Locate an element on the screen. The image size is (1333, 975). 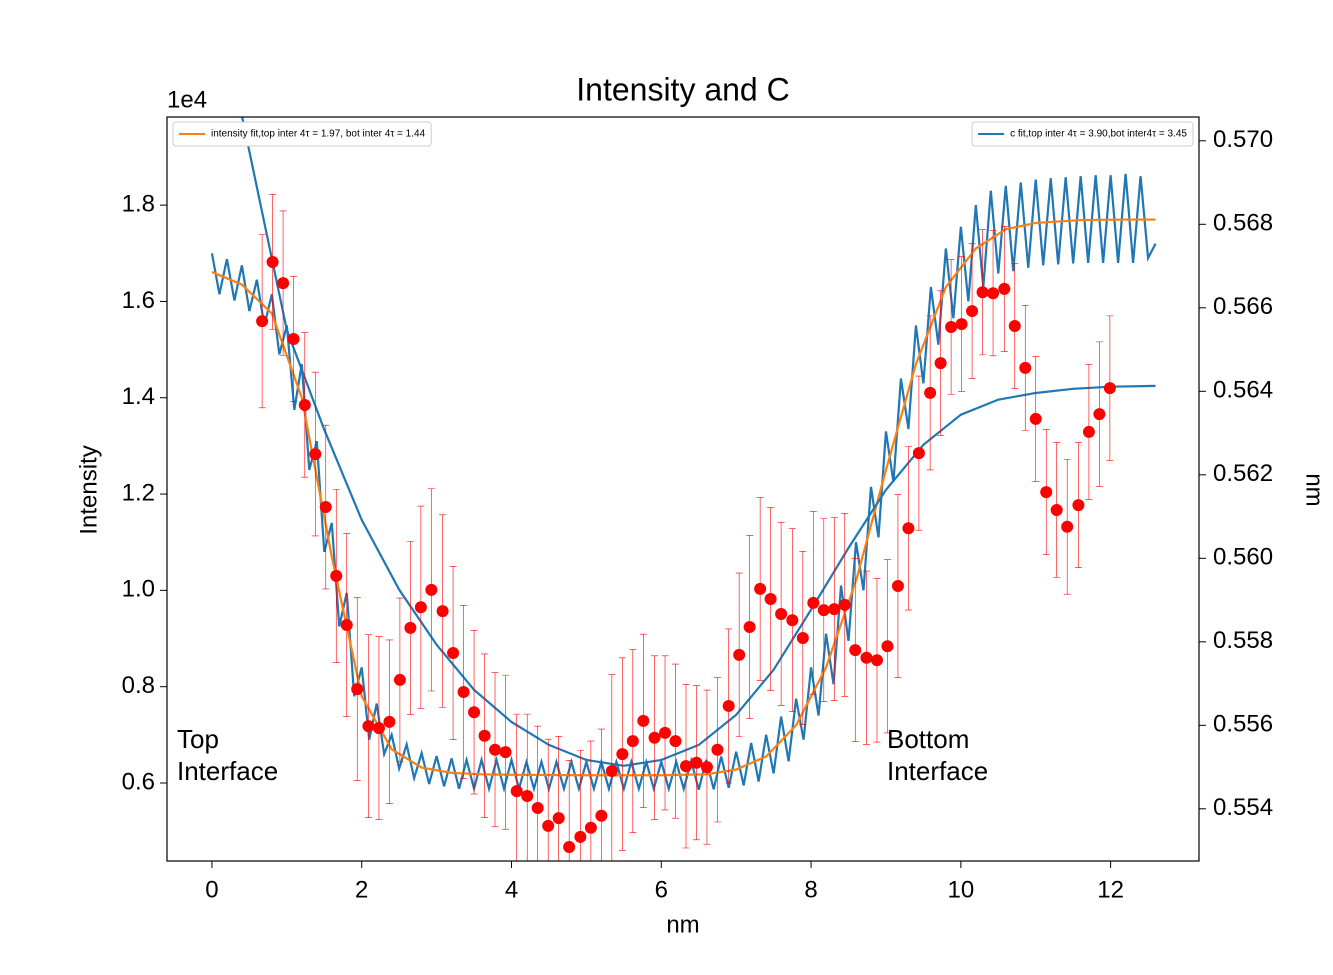
y2-tick-label: 0.564 is located at coordinates (1243, 390).